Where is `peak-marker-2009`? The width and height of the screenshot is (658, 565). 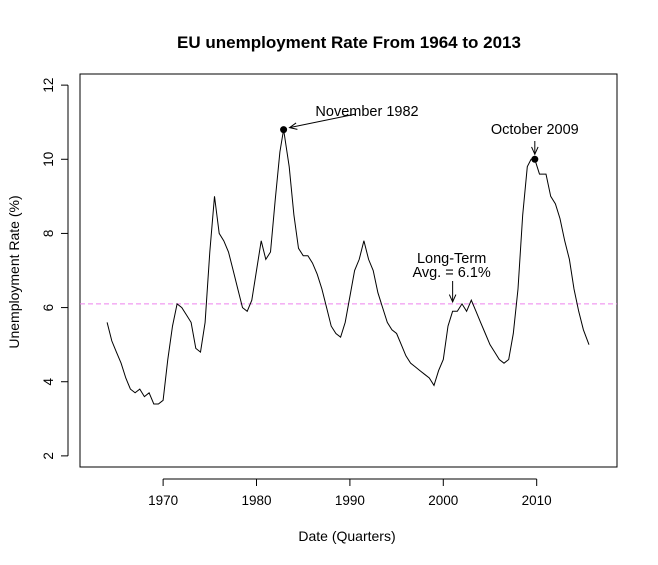 peak-marker-2009 is located at coordinates (535, 159).